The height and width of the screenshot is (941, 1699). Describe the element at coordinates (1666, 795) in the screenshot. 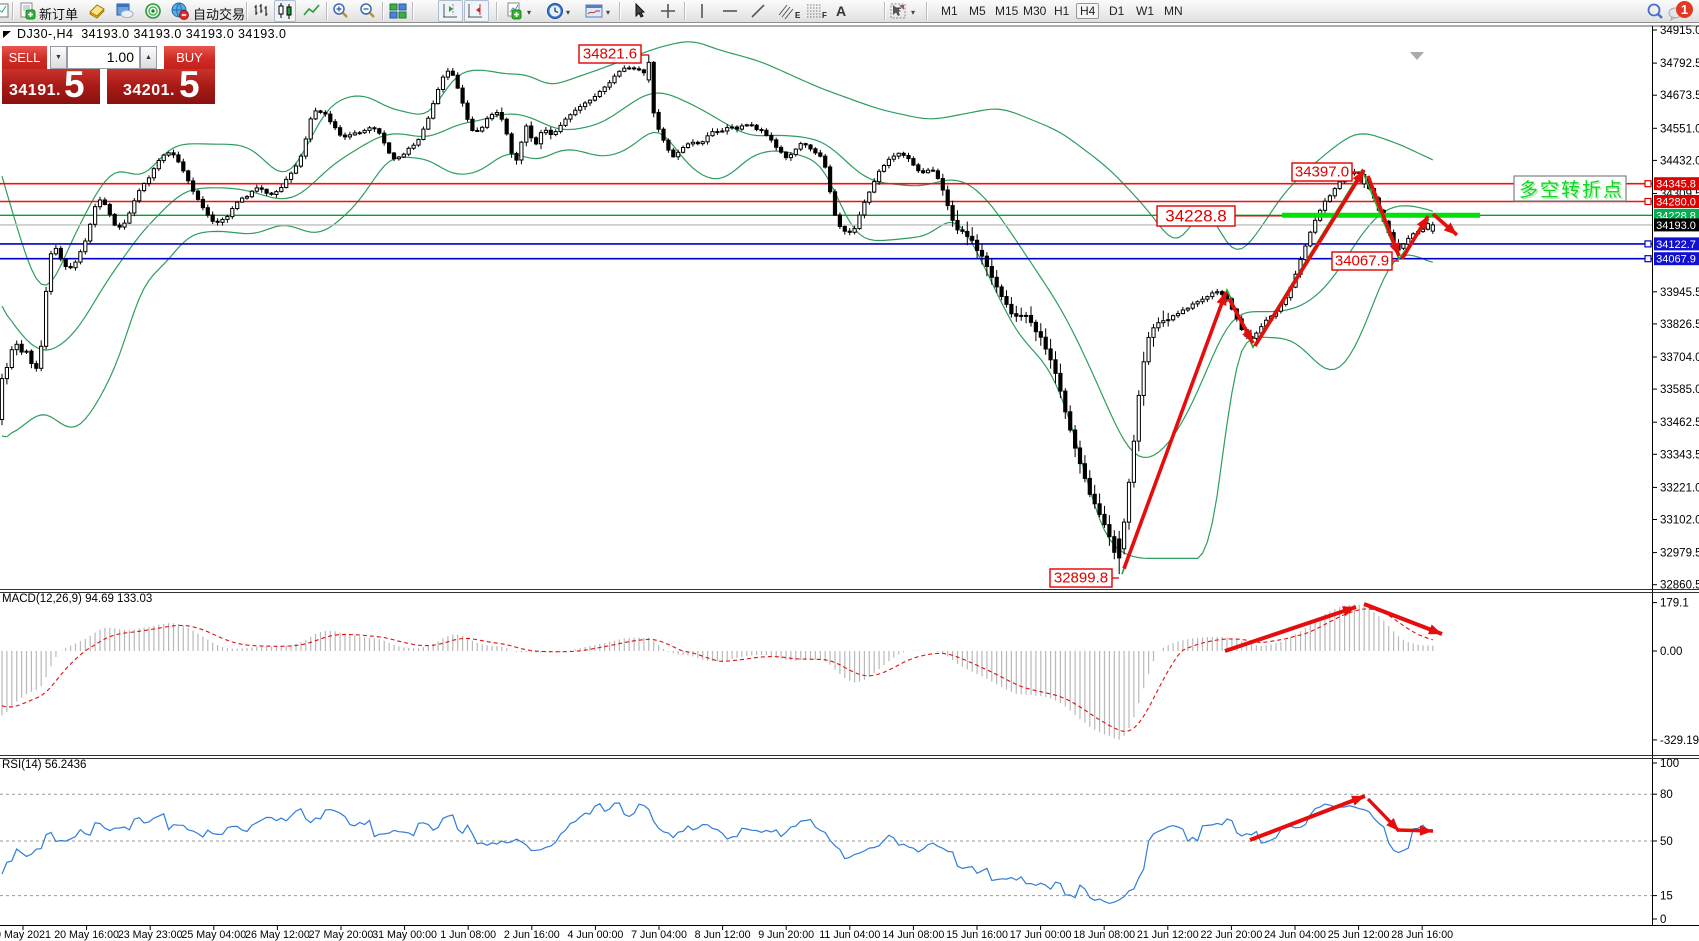

I see `svg-text: 80` at that location.